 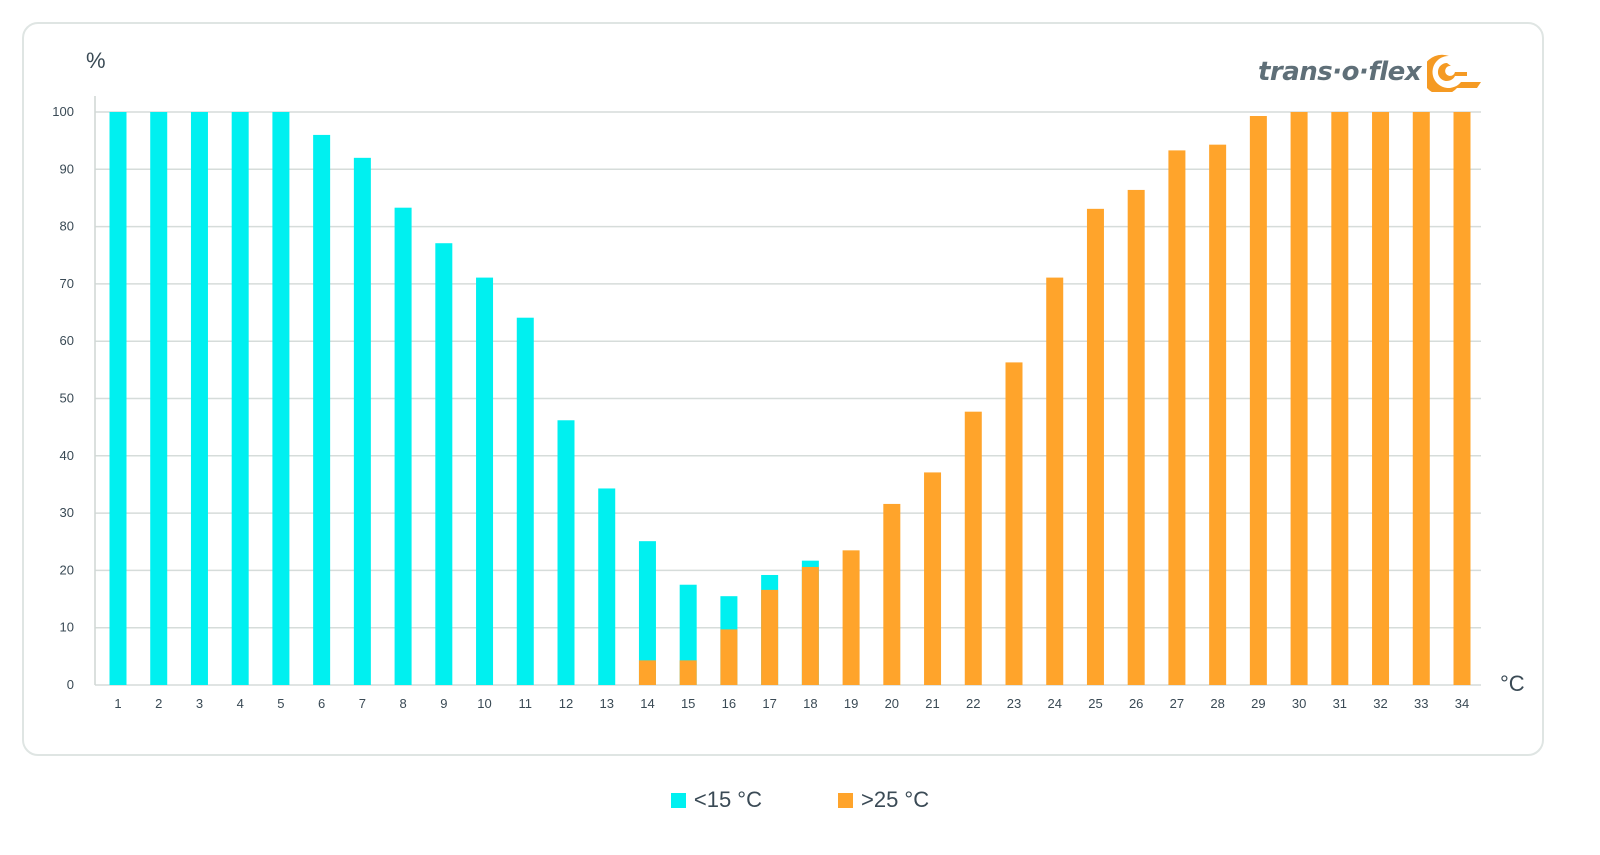 What do you see at coordinates (280, 703) in the screenshot?
I see `x-tick-label: 5` at bounding box center [280, 703].